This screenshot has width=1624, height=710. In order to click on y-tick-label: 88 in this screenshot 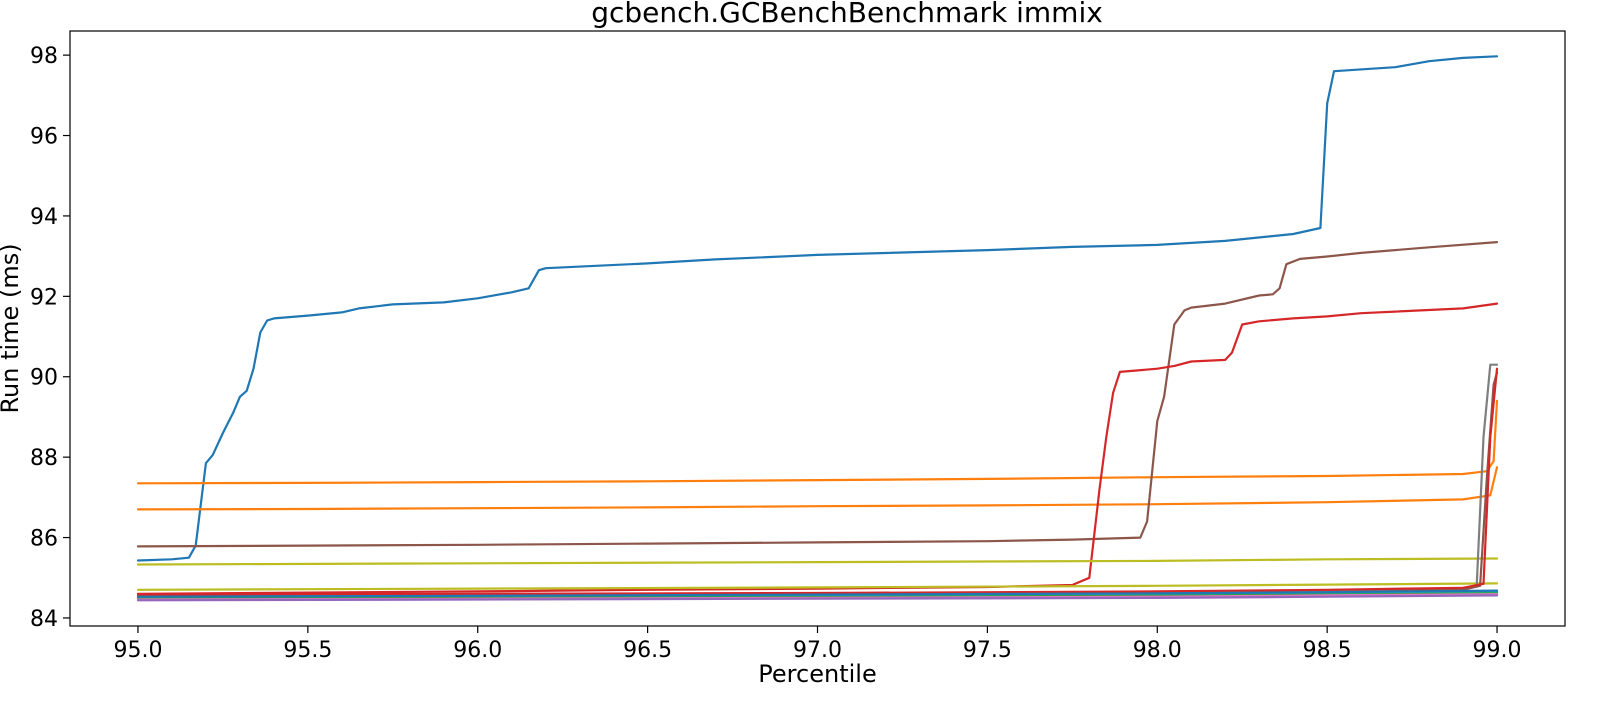, I will do `click(44, 458)`.